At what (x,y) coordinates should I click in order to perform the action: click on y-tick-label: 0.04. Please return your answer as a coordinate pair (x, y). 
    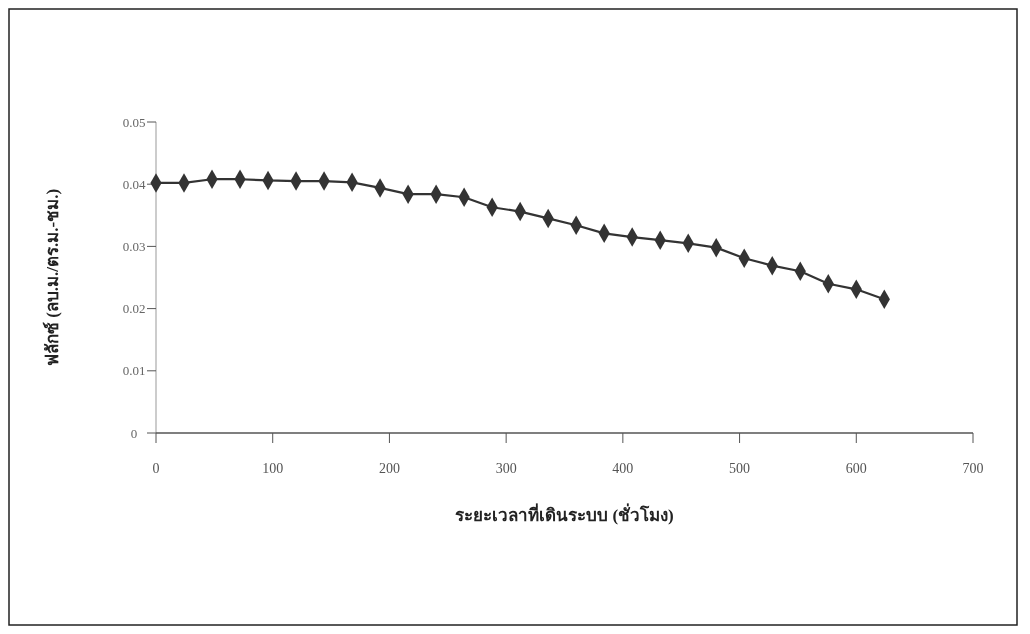
    Looking at the image, I should click on (134, 184).